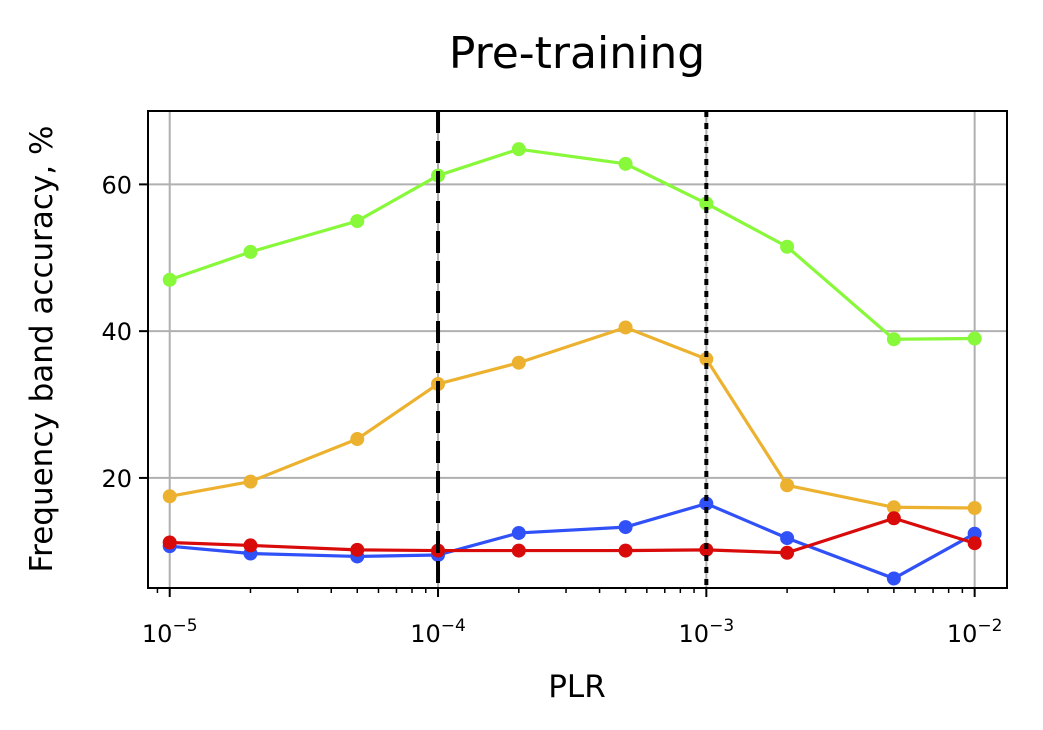  Describe the element at coordinates (116, 185) in the screenshot. I see `y-tick-label-2: 60` at that location.